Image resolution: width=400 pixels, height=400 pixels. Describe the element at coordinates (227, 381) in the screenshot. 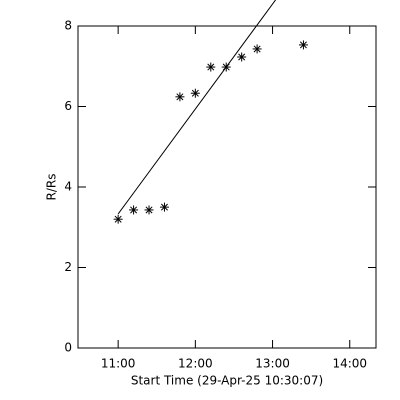

I see `x-axis-label: Start Time (29-Apr-25 10:30:07)` at that location.